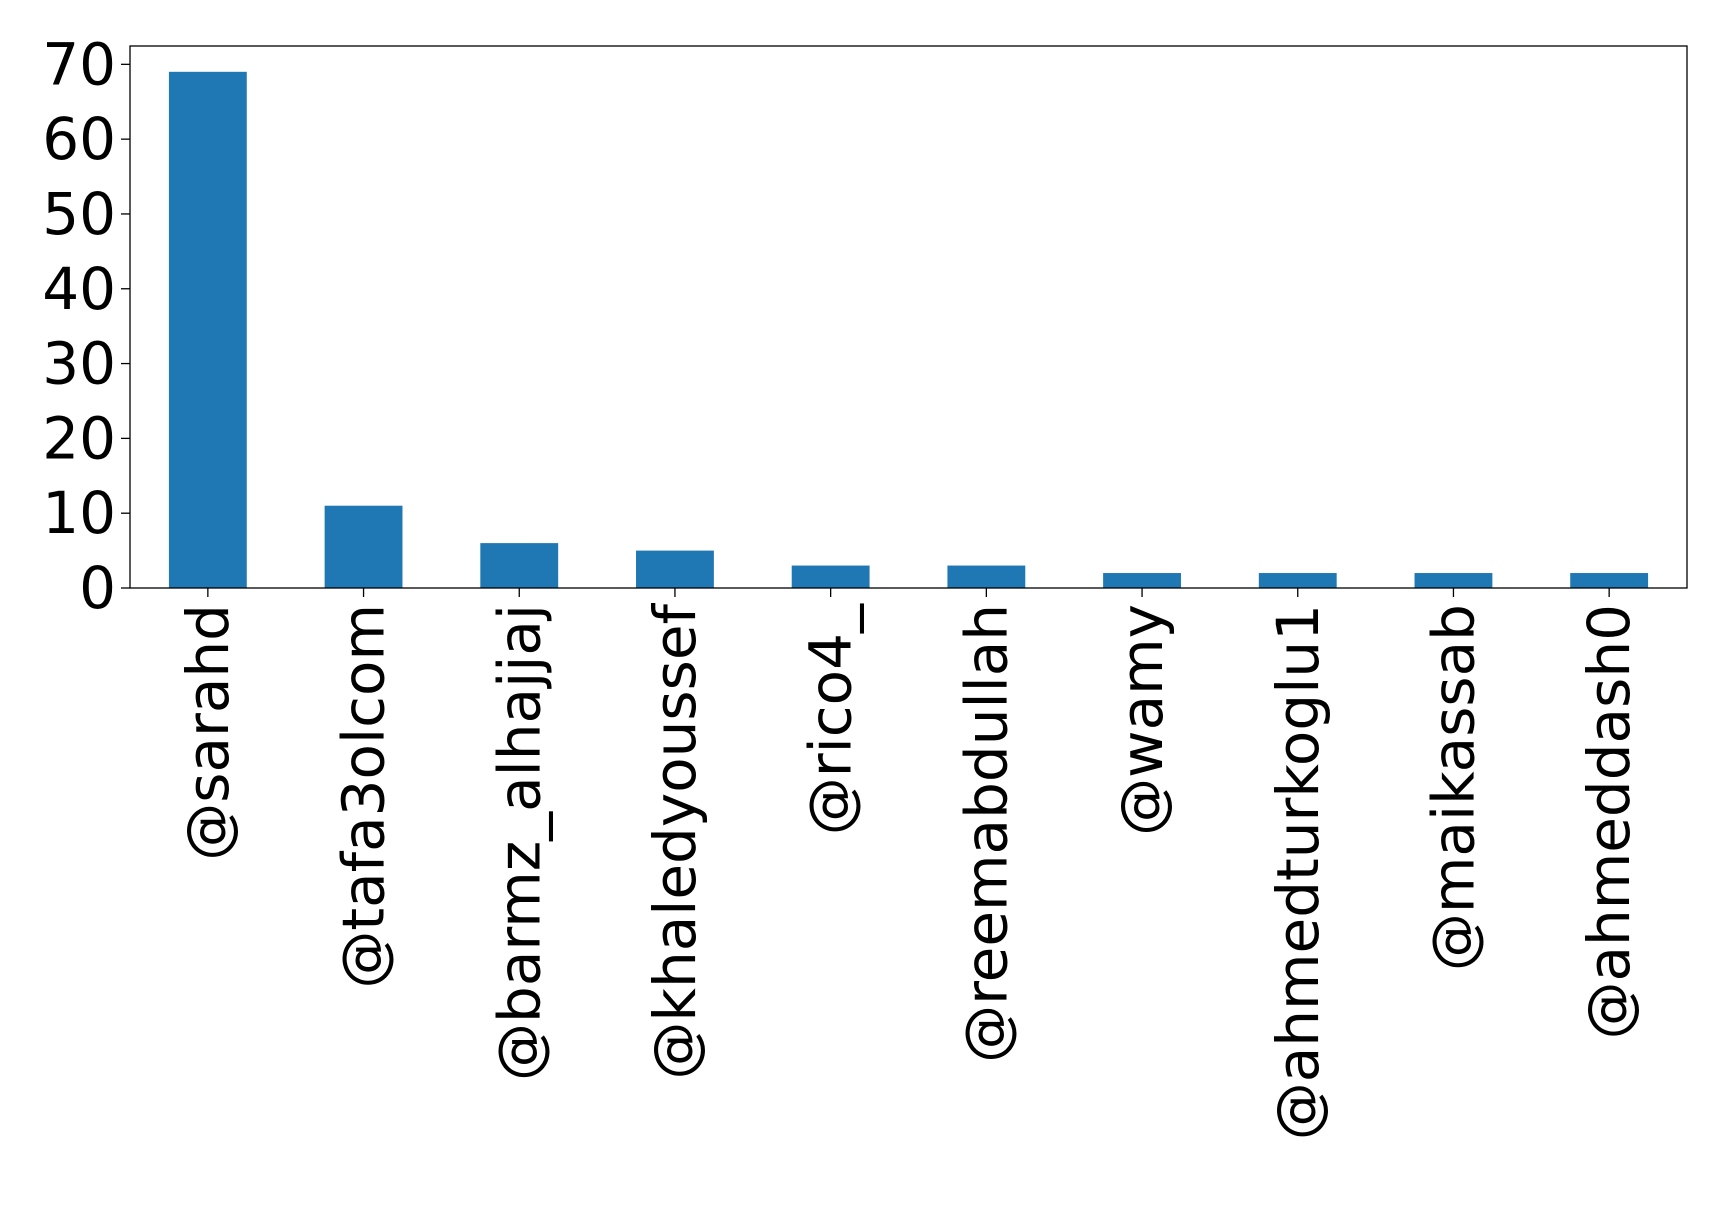 The height and width of the screenshot is (1211, 1719). I want to click on x-tick-label: @khaledyoussef, so click(675, 840).